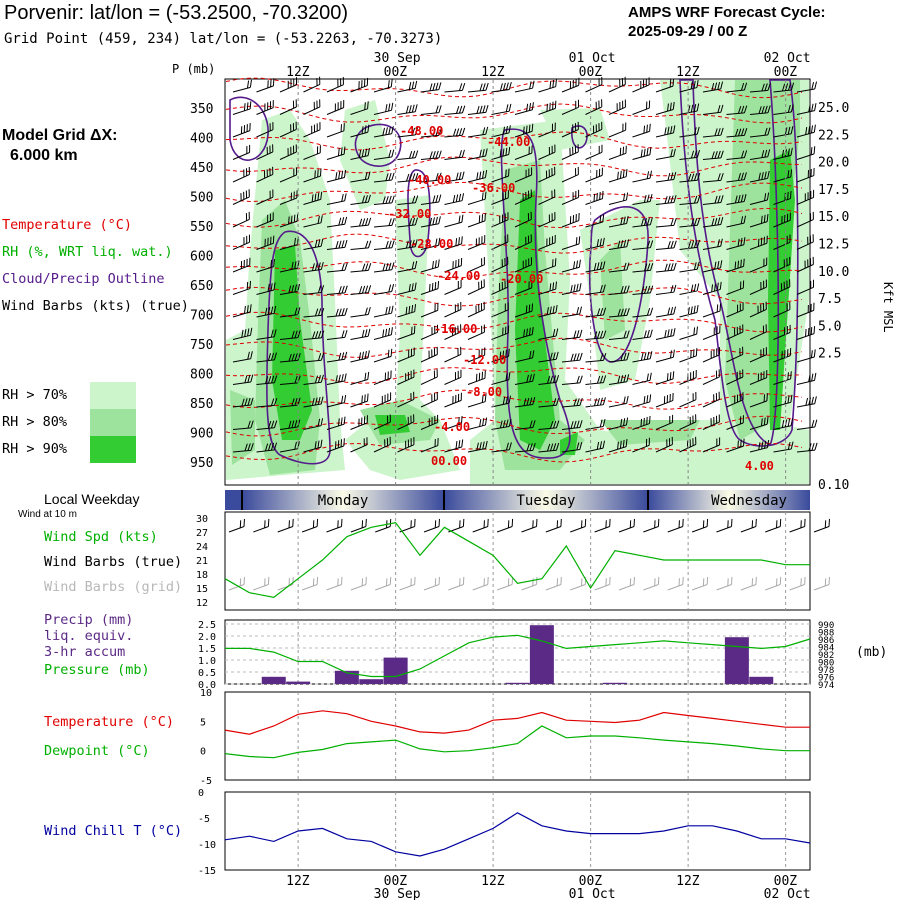  I want to click on temperature-contour-label: -12.00, so click(484, 360).